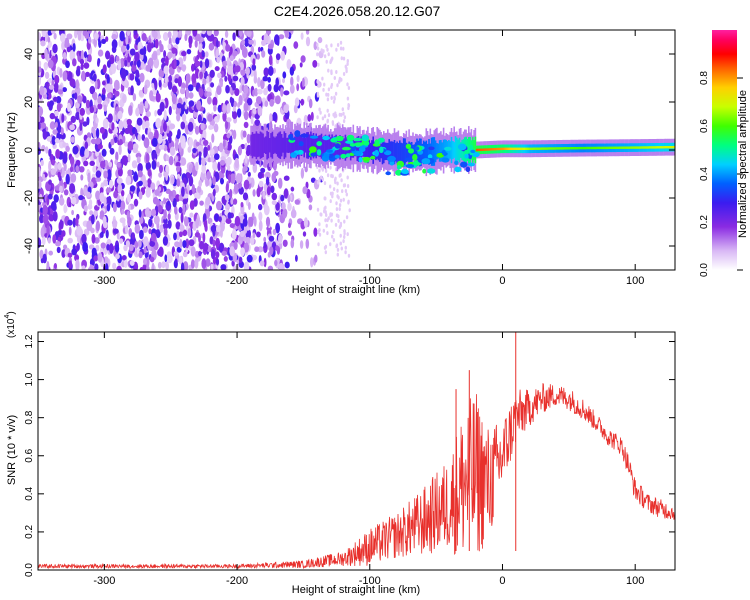  Describe the element at coordinates (635, 581) in the screenshot. I see `x-tick-label: 100` at that location.